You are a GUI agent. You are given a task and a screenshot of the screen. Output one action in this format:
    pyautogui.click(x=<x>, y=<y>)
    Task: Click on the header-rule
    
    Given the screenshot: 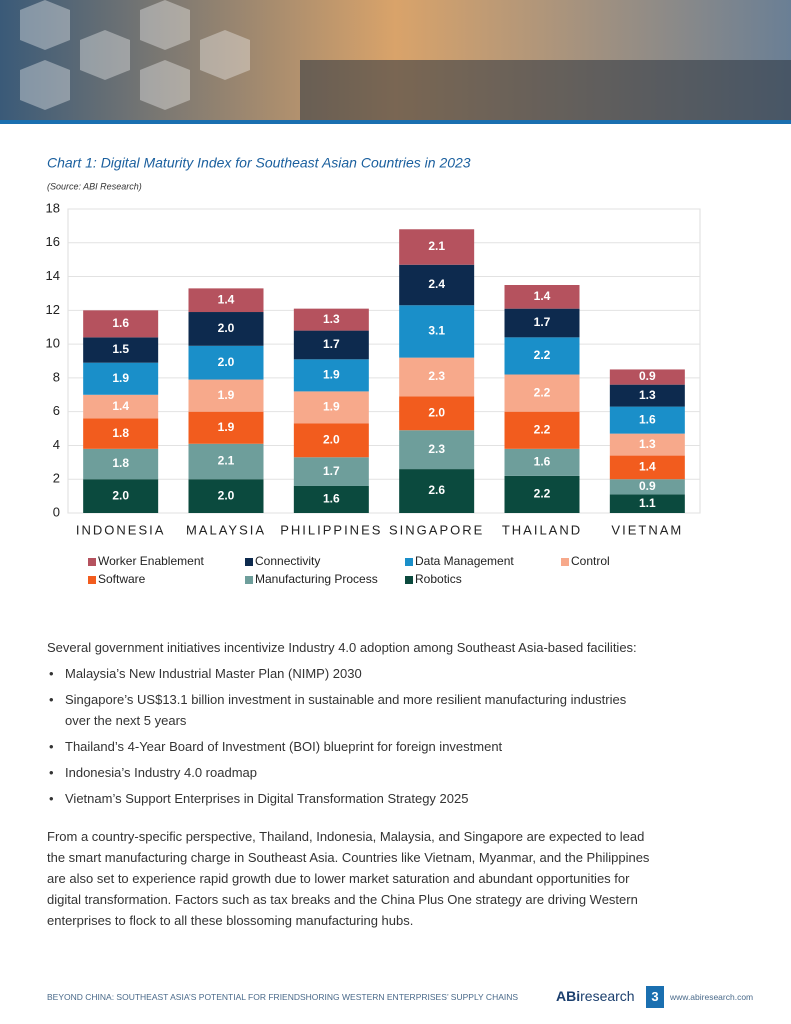 What is the action you would take?
    pyautogui.click(x=395, y=122)
    